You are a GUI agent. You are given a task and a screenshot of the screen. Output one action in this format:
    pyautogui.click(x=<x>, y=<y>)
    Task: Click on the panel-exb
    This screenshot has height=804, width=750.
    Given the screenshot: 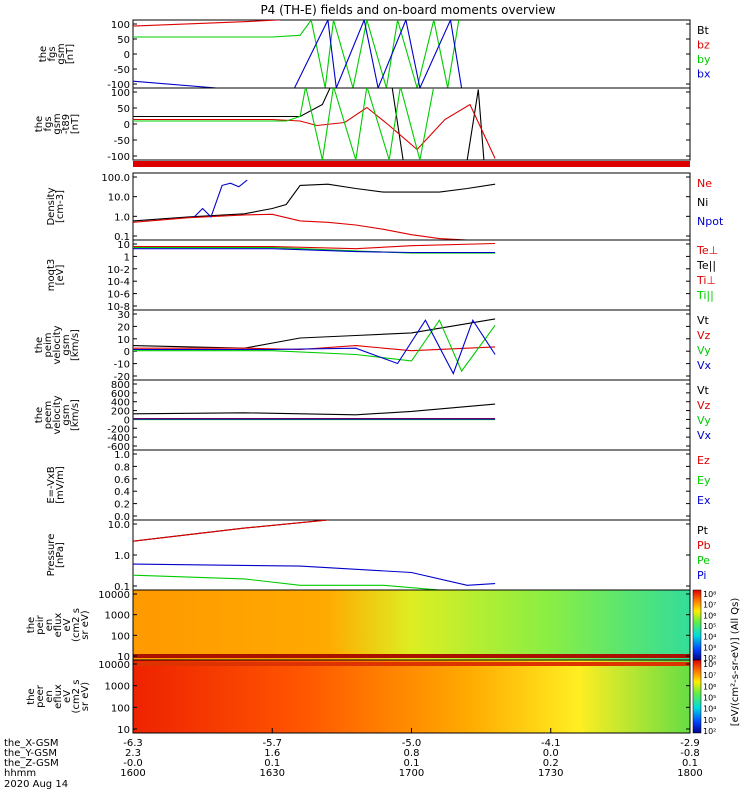 What is the action you would take?
    pyautogui.click(x=411, y=485)
    